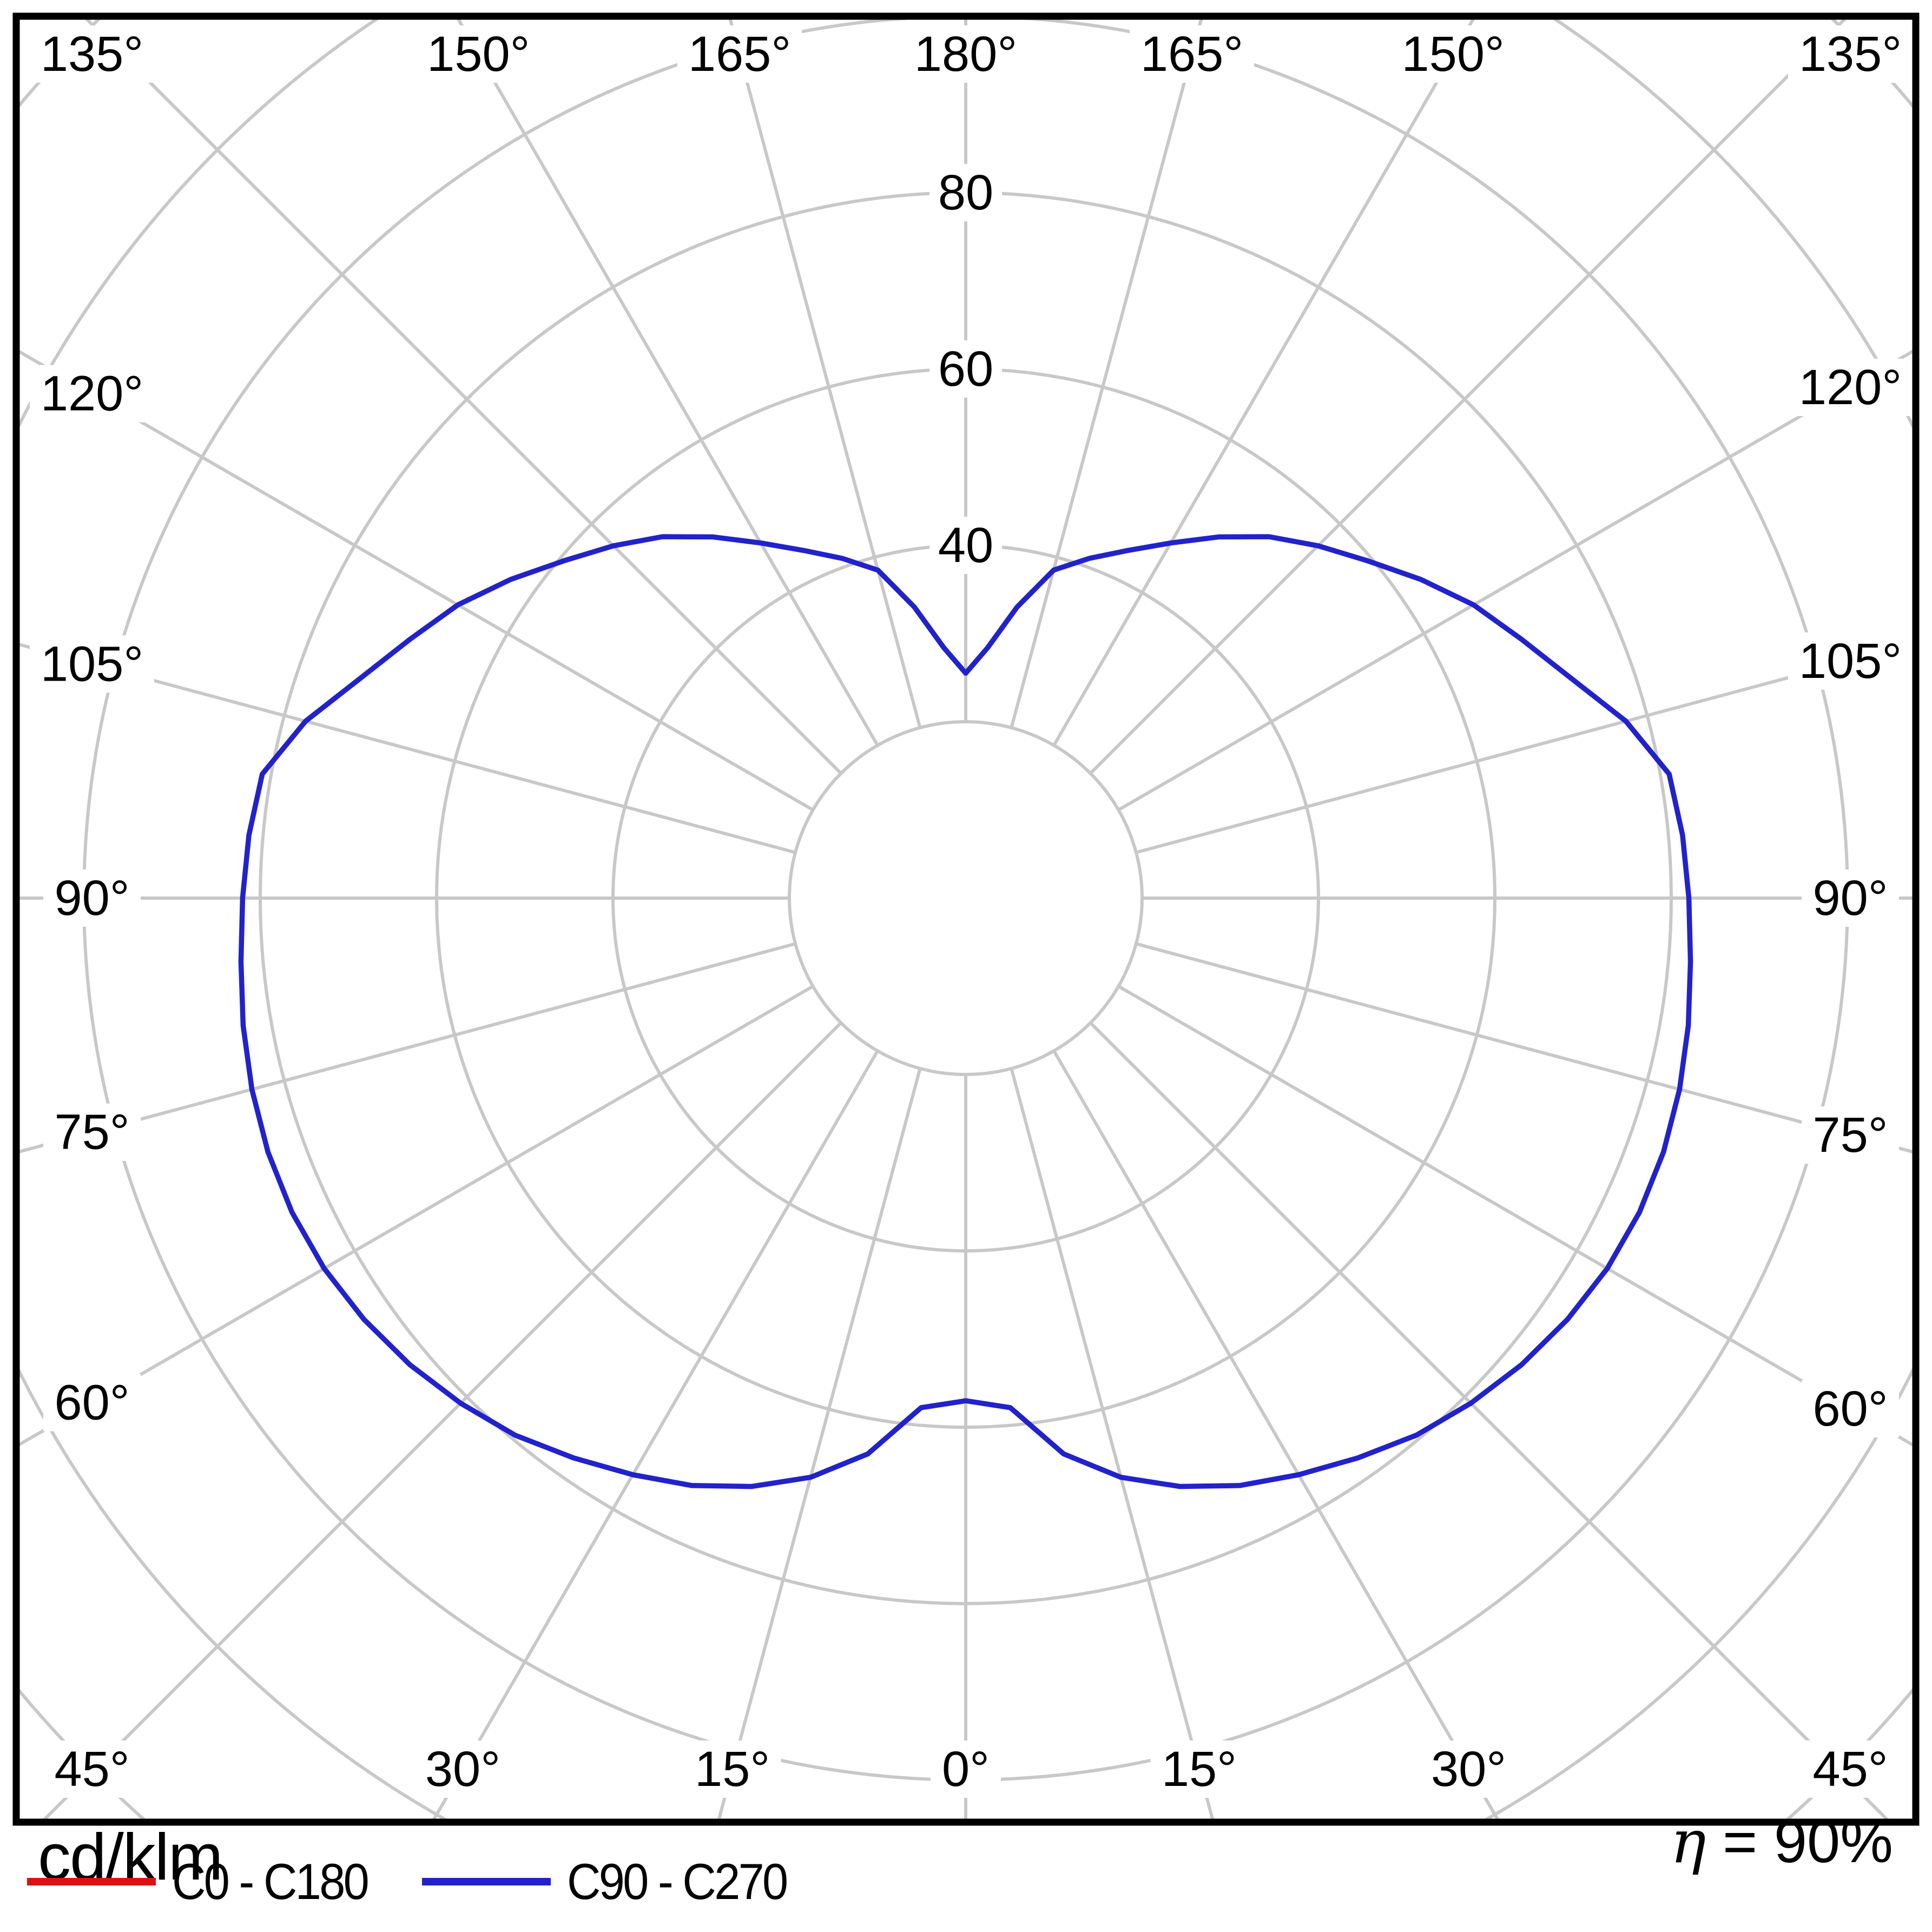 The image size is (1932, 1932). I want to click on grid-spoke-75-left, so click(406, 1048).